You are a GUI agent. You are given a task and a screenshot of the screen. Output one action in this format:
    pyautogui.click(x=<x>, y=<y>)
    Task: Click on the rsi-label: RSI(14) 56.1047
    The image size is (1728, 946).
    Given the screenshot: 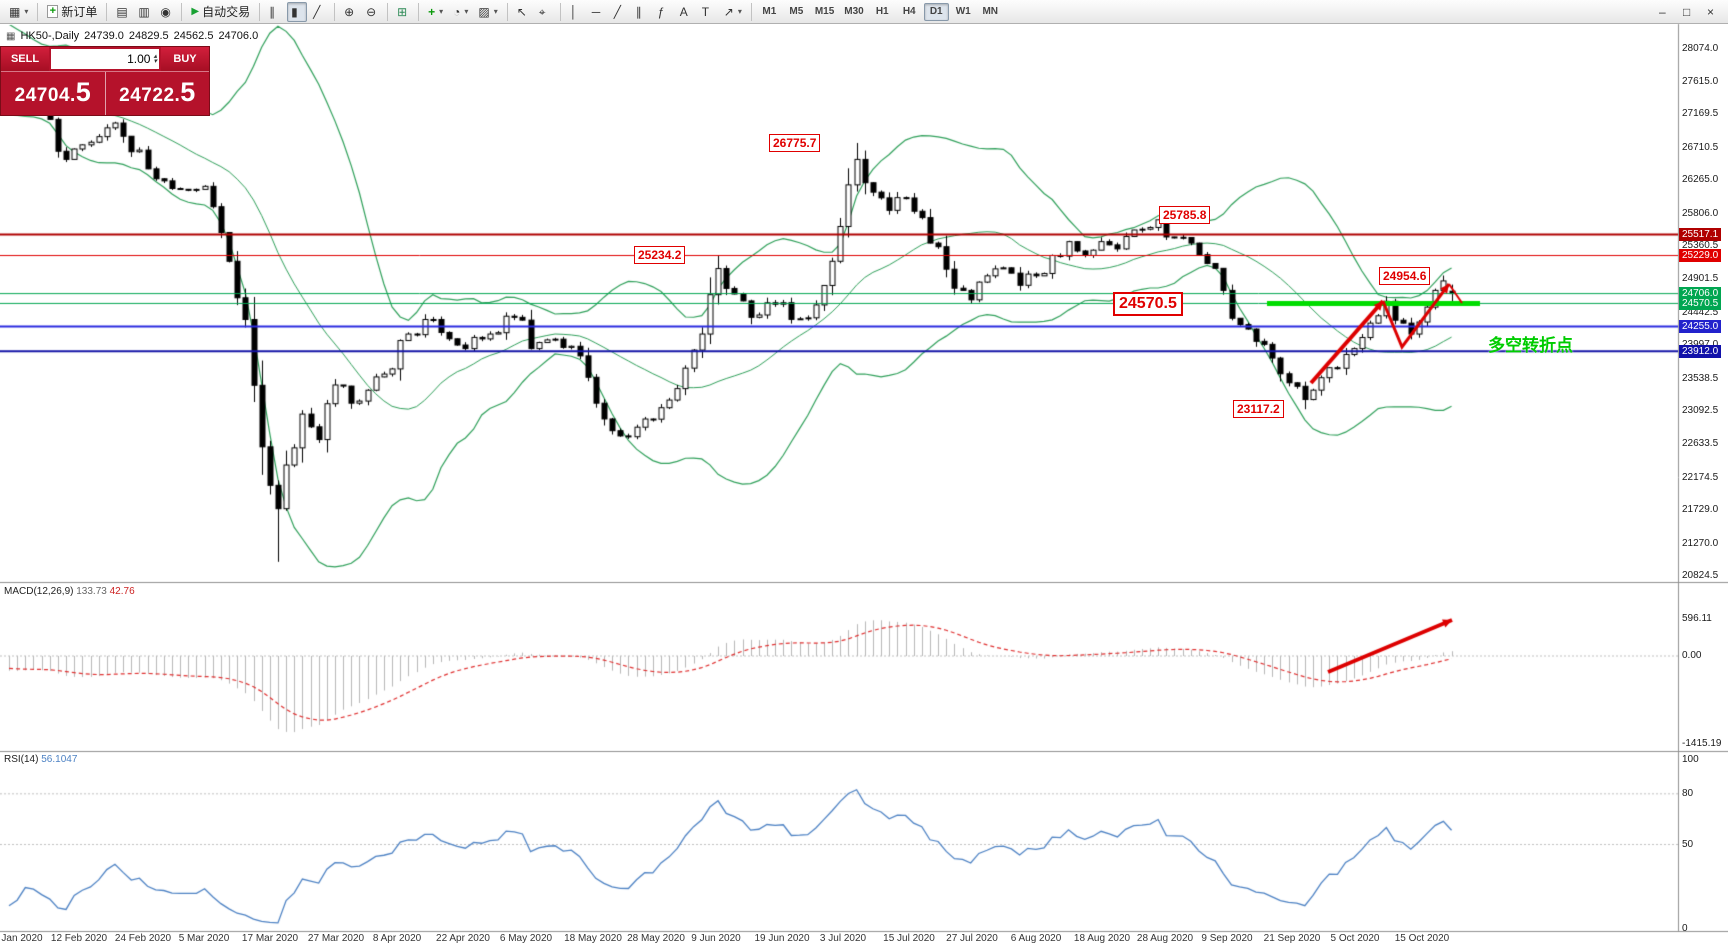 What is the action you would take?
    pyautogui.click(x=41, y=759)
    